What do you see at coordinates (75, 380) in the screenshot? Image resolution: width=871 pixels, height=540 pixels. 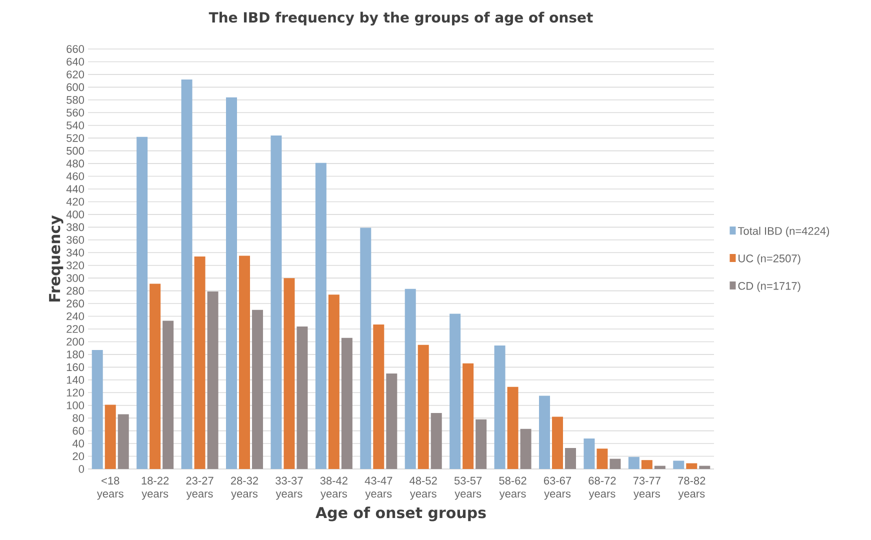 I see `y-tick-label: 140` at bounding box center [75, 380].